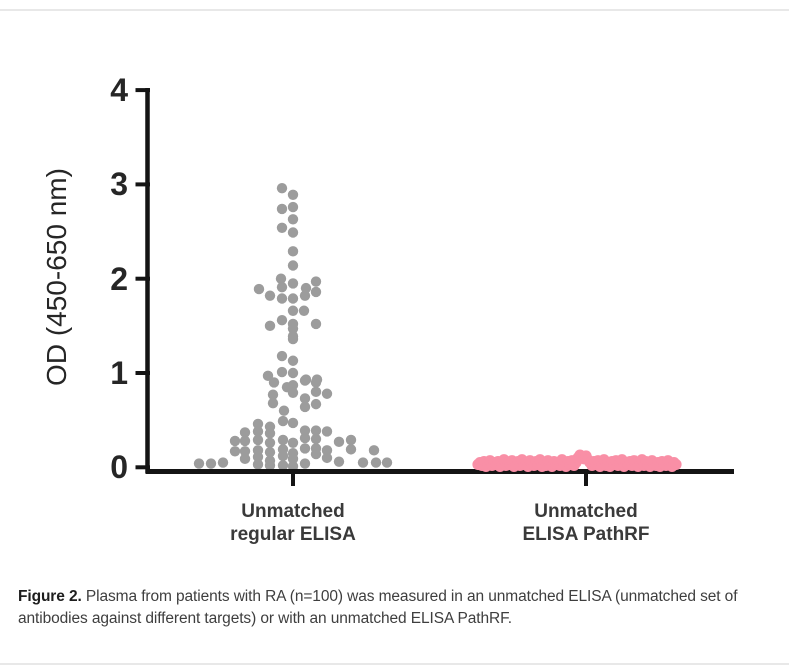  I want to click on bottom-divider, so click(394, 664).